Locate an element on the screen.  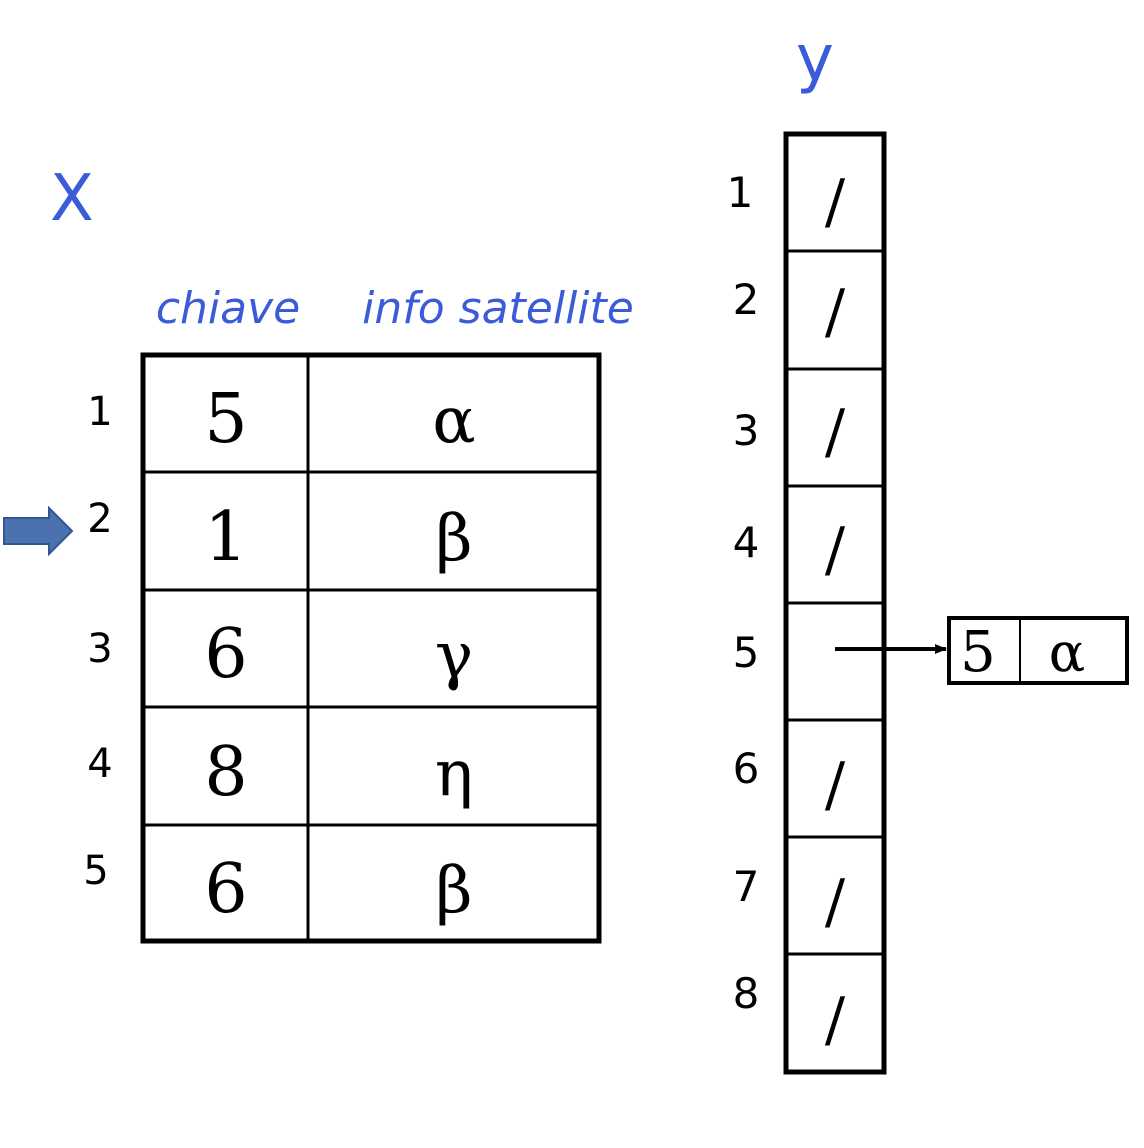
x-row-index: 4 is located at coordinates (99, 764).